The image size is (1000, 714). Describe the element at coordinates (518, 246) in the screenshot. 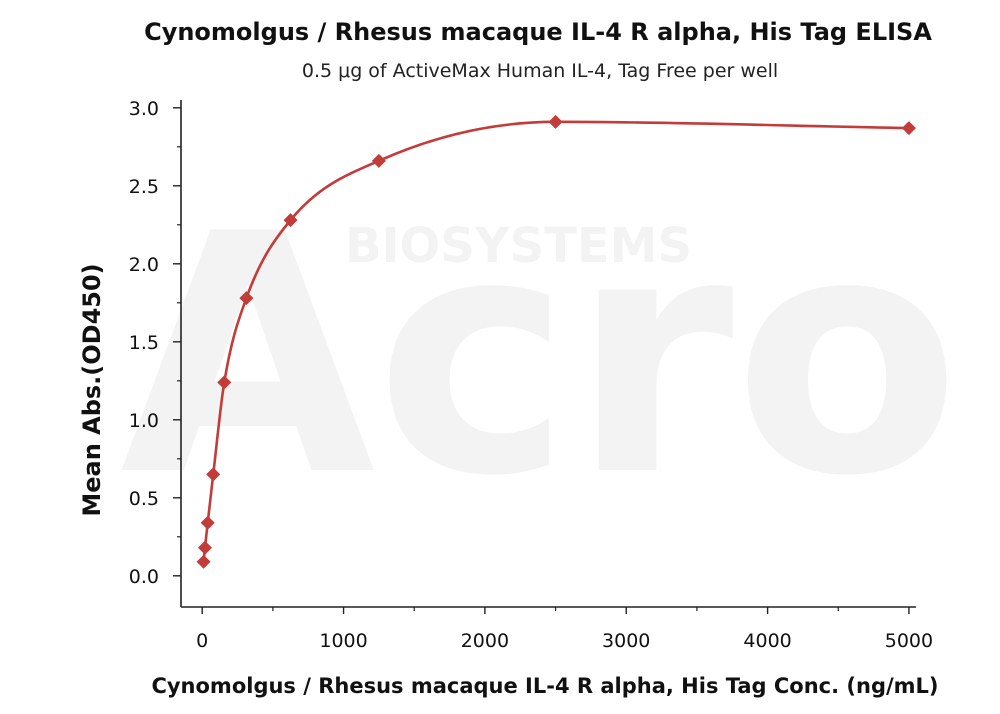

I see `watermark-subtext: BIOSYSTEMS` at that location.